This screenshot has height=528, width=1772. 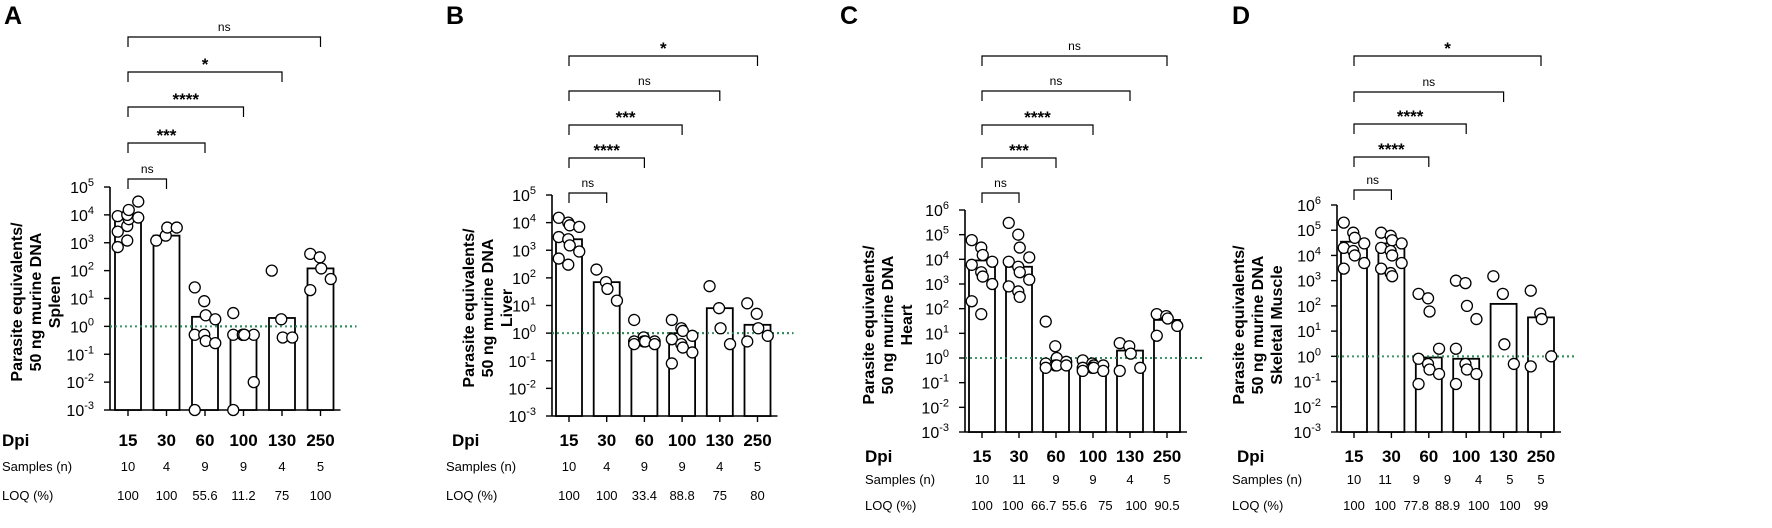 I want to click on y-tick-label: 10⁻¹, so click(x=935, y=383).